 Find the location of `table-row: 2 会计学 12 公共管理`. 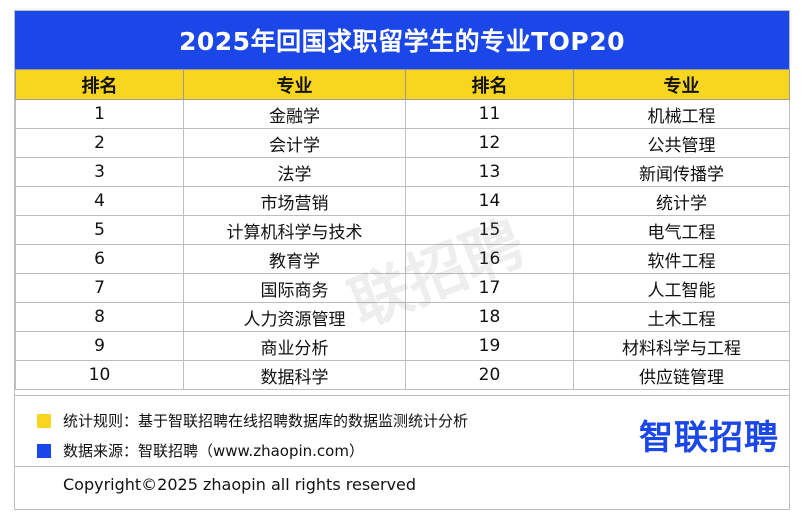

table-row: 2 会计学 12 公共管理 is located at coordinates (402, 143).